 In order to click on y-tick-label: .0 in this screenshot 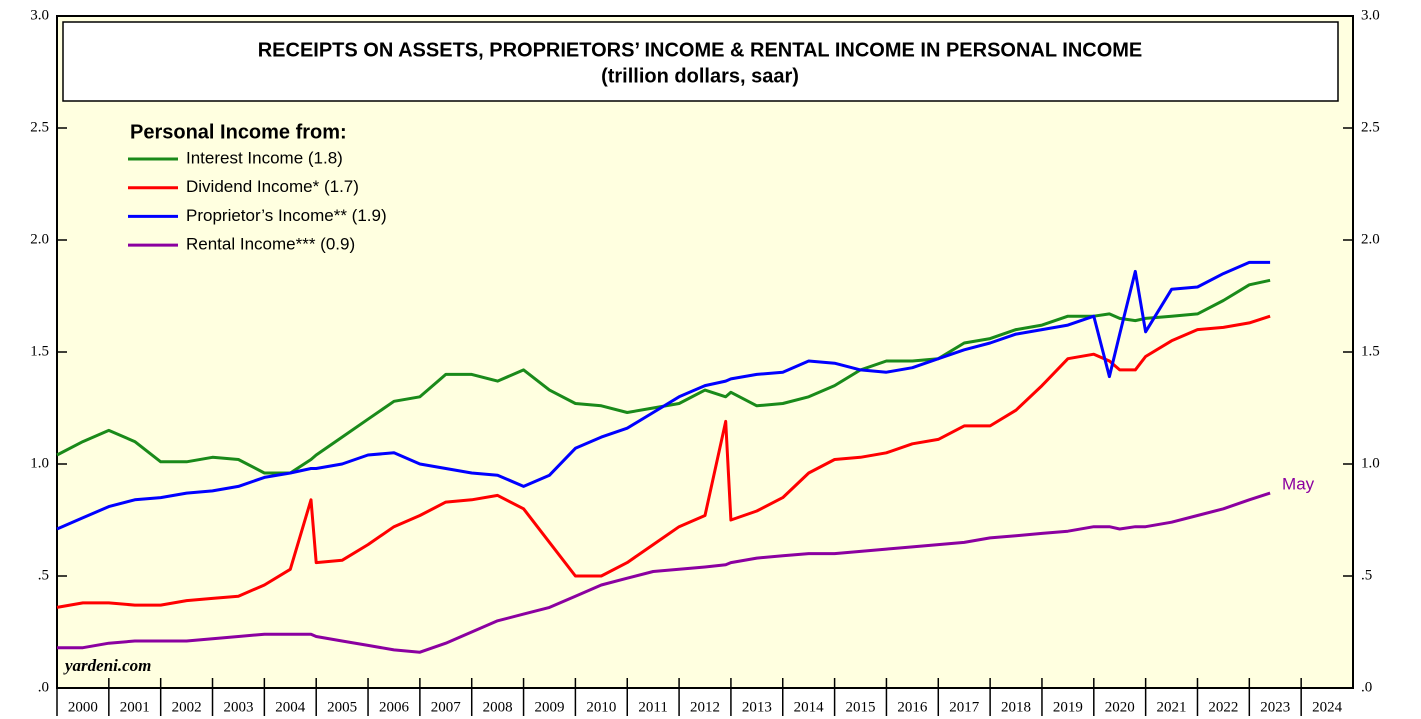, I will do `click(43, 687)`.